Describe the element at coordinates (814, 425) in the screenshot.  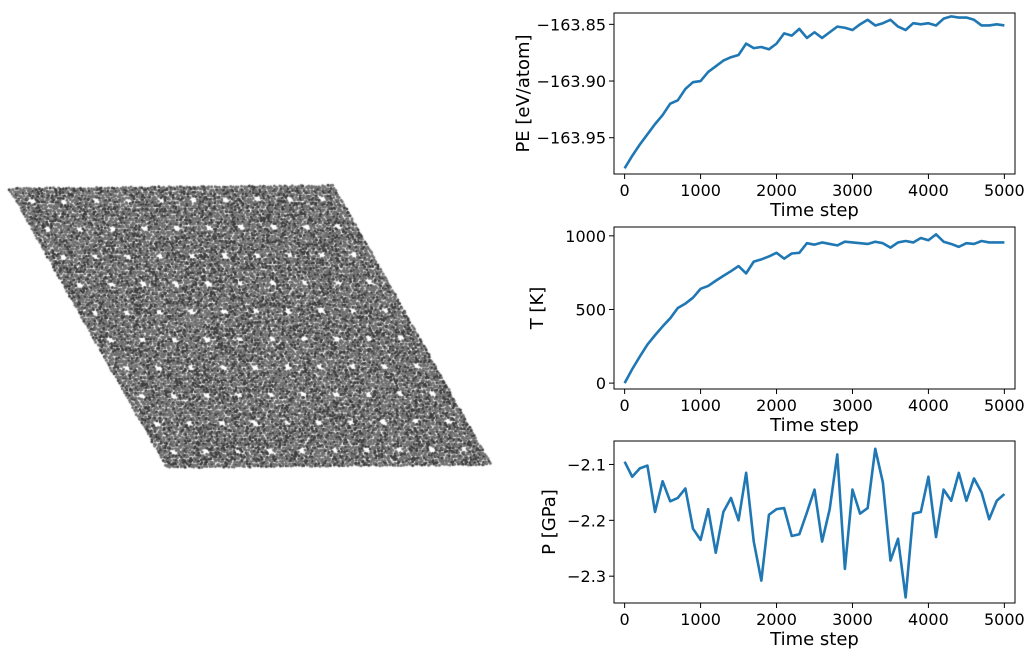
I see `t-x-axis-label: Time step` at that location.